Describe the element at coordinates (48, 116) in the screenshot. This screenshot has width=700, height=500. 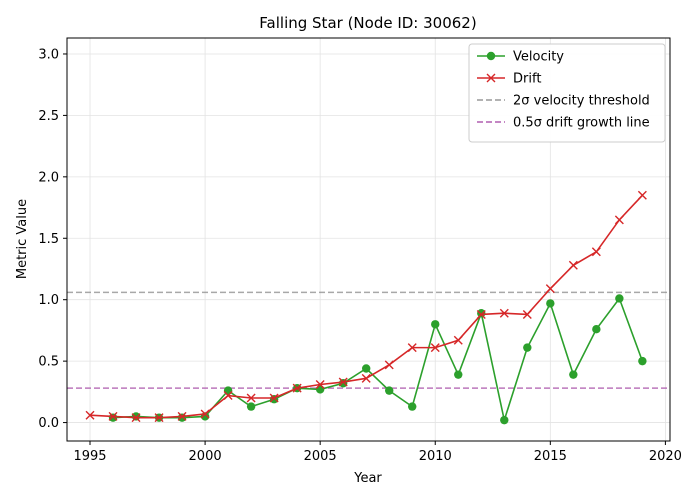
I see `y-tick-label: 2.5` at that location.